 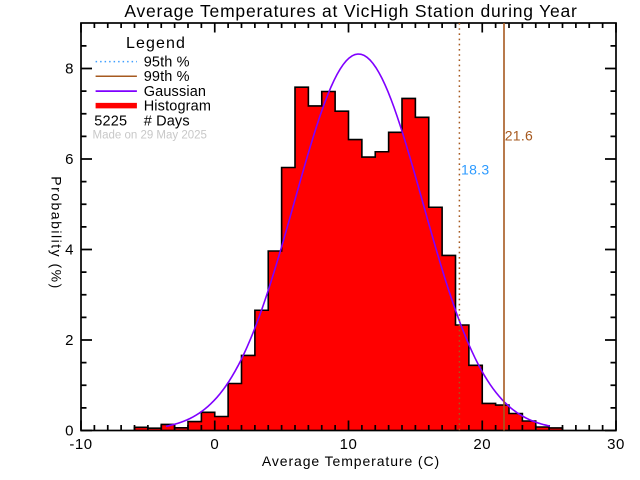 What do you see at coordinates (167, 63) in the screenshot?
I see `svg-text: 95th %` at bounding box center [167, 63].